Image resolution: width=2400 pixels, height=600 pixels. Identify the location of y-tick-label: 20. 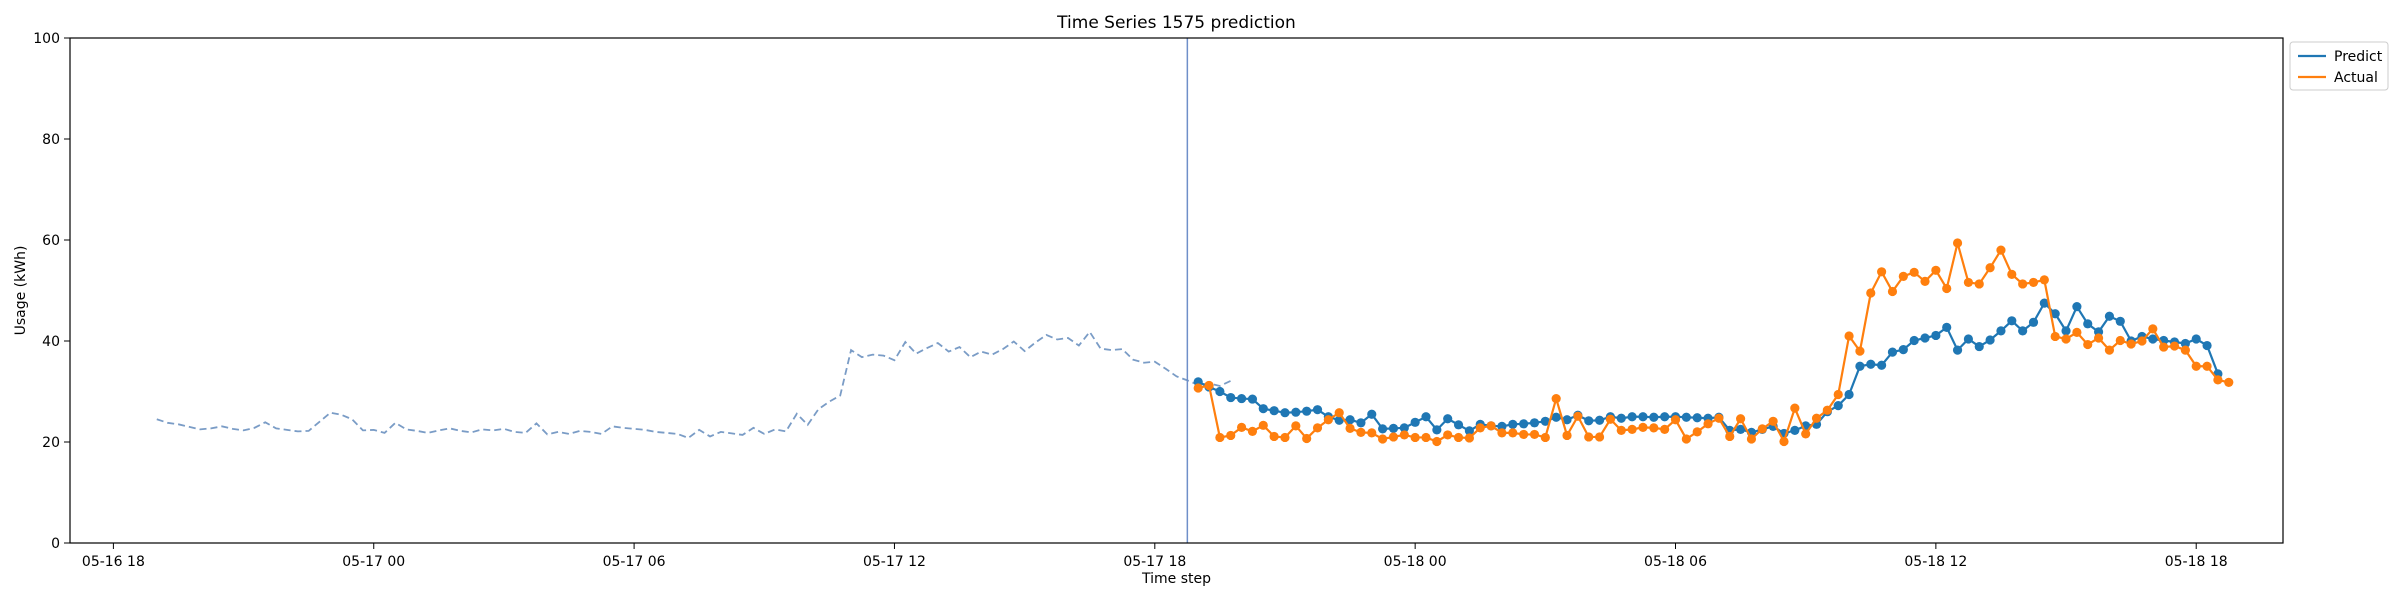
(51, 443).